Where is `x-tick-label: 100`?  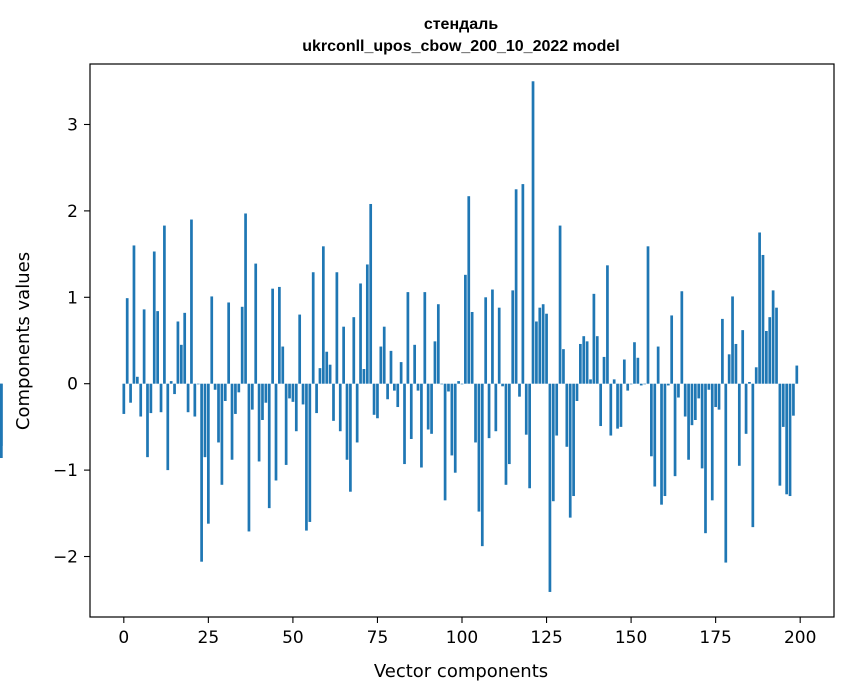 x-tick-label: 100 is located at coordinates (462, 638).